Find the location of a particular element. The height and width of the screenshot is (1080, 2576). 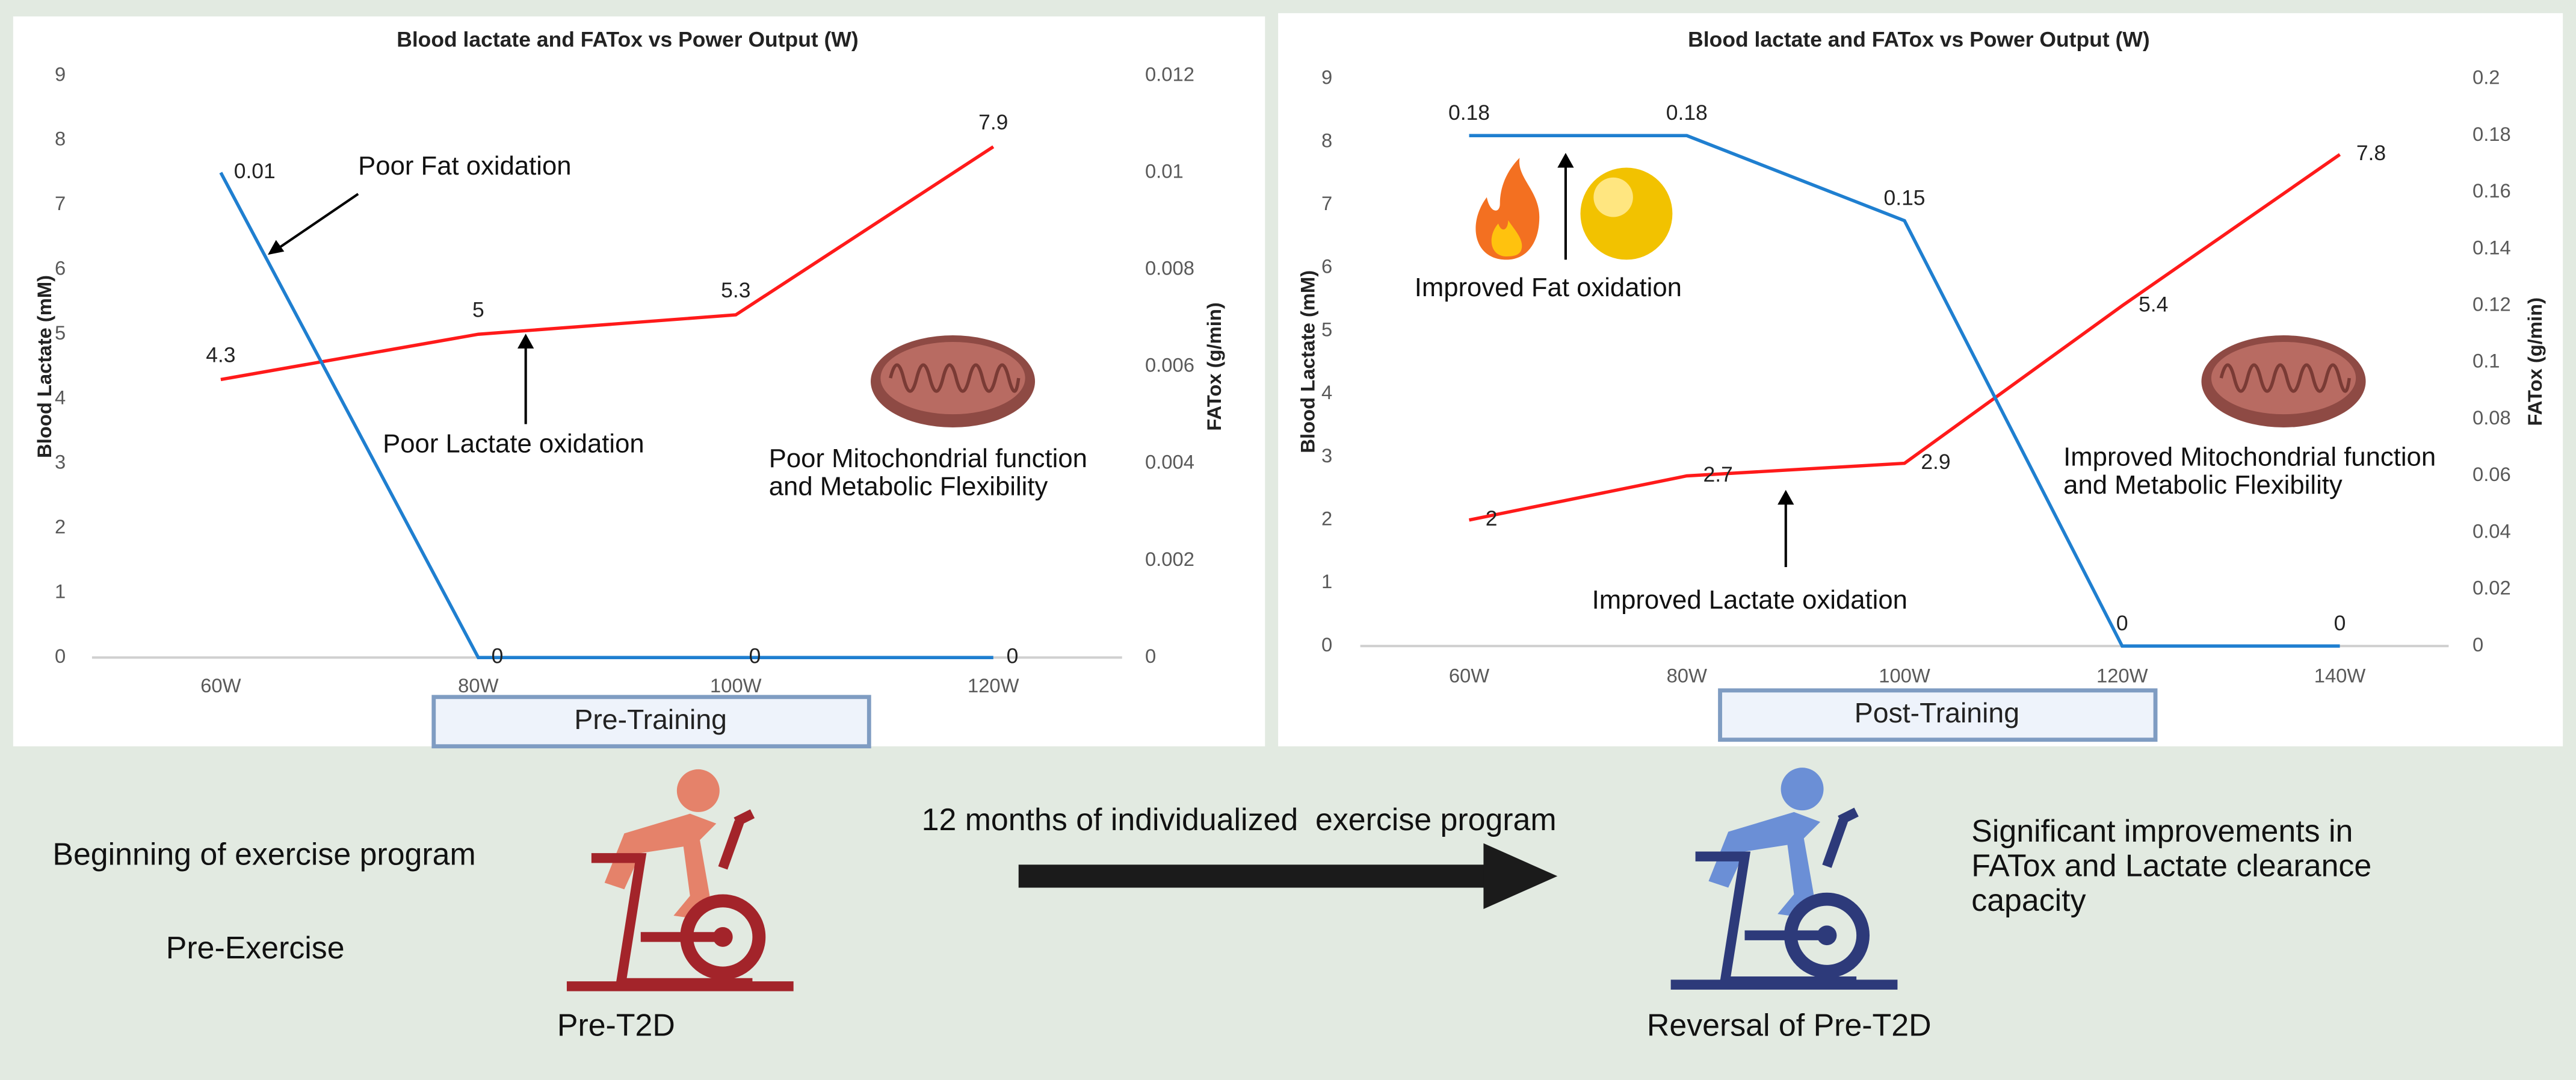

x-tick-label: 140W is located at coordinates (2340, 676).